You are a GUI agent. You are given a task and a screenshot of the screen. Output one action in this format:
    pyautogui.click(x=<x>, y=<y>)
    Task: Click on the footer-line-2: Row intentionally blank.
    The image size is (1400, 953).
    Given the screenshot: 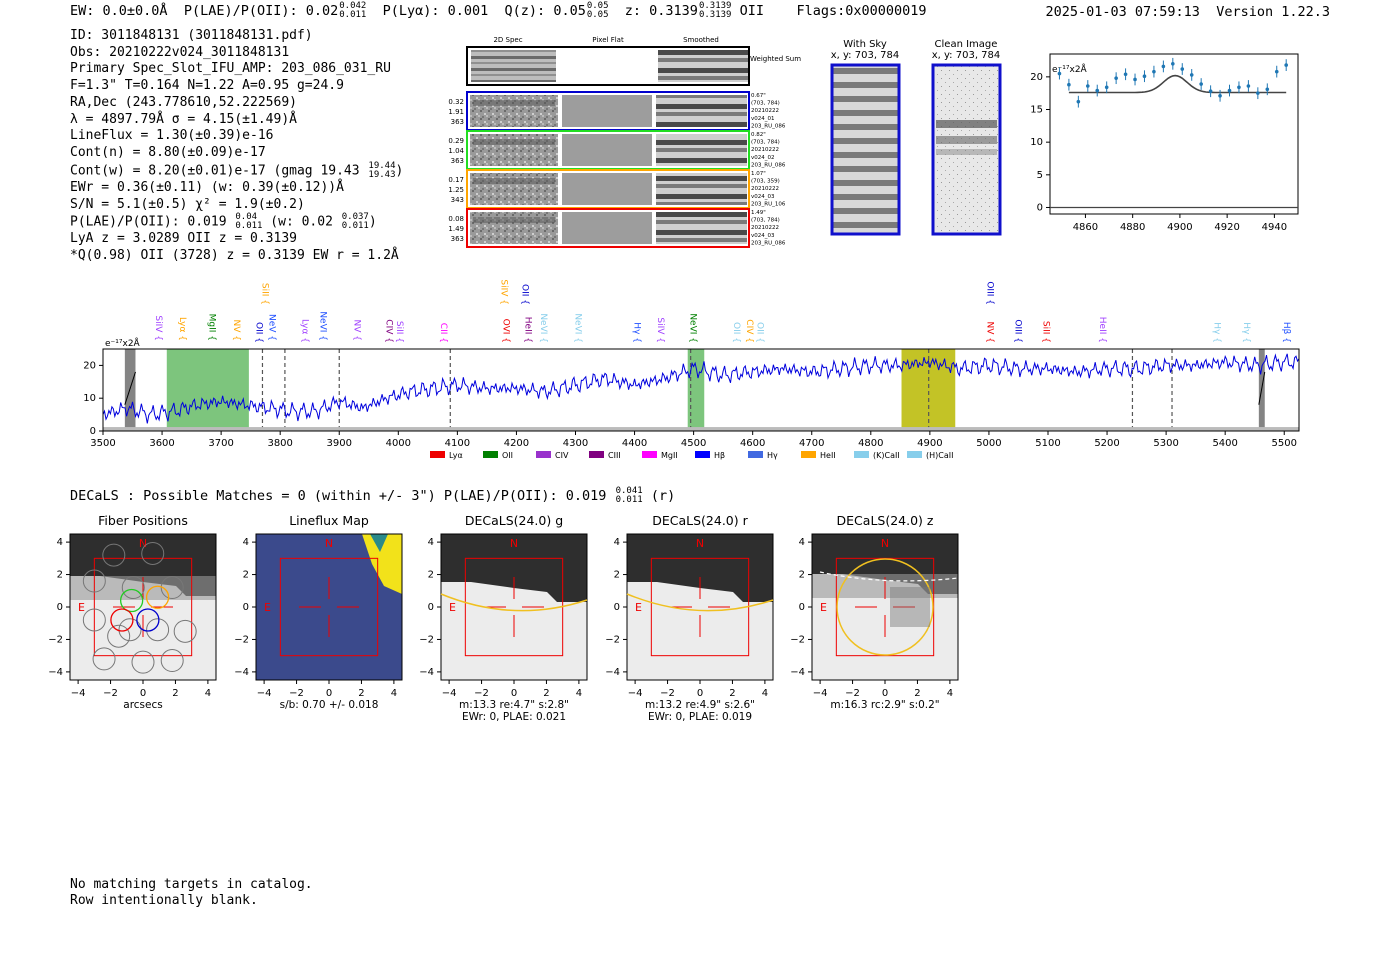 What is the action you would take?
    pyautogui.click(x=164, y=900)
    